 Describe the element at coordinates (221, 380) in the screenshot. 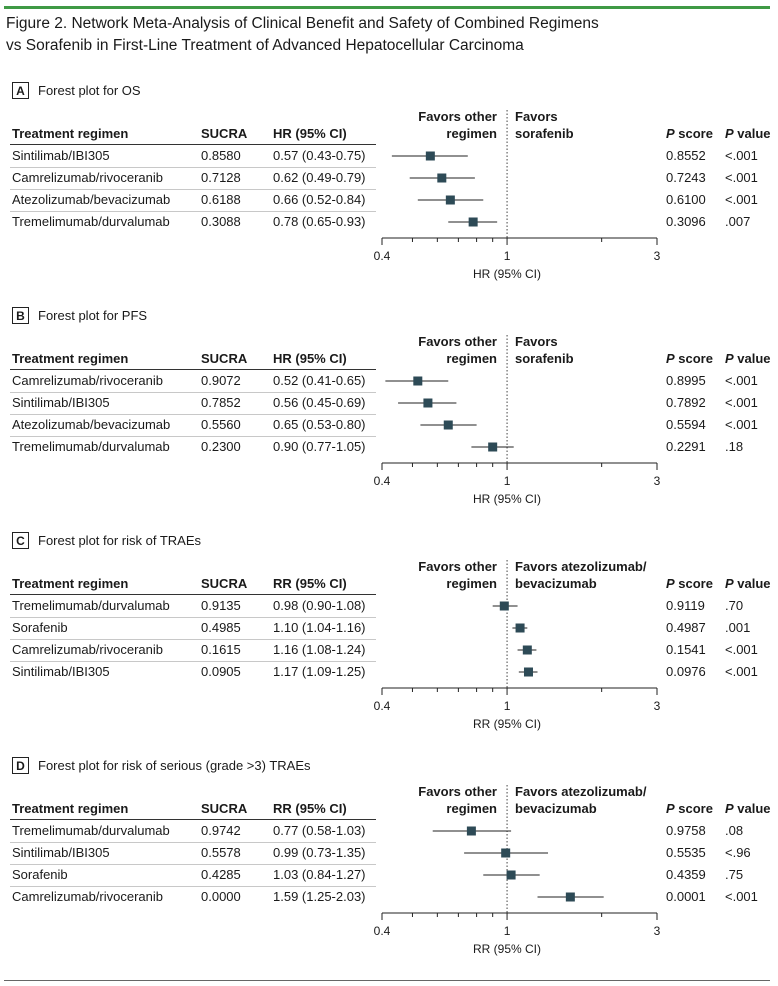

I see `row-sucra: 0.9072` at that location.